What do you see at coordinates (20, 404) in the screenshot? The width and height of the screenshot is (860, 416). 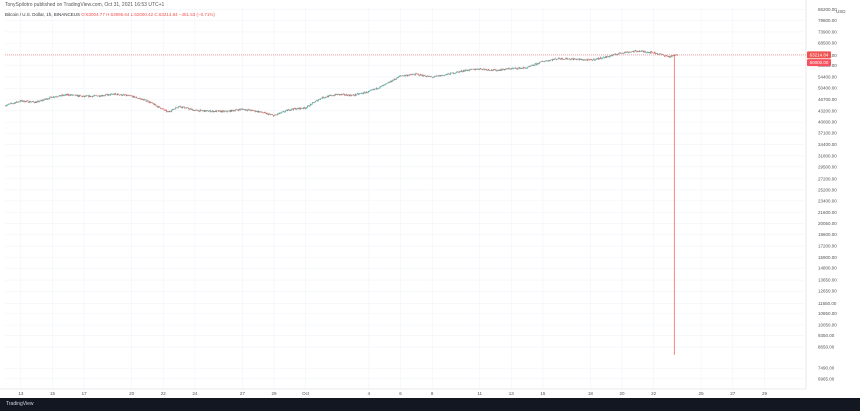 I see `tradingview-logo: TradingView` at bounding box center [20, 404].